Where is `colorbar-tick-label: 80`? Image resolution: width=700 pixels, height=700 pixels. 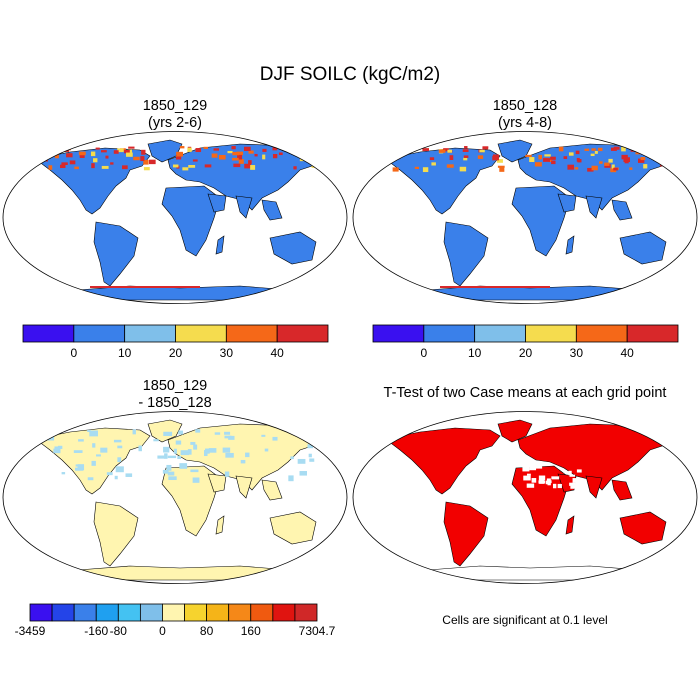 colorbar-tick-label: 80 is located at coordinates (206, 631).